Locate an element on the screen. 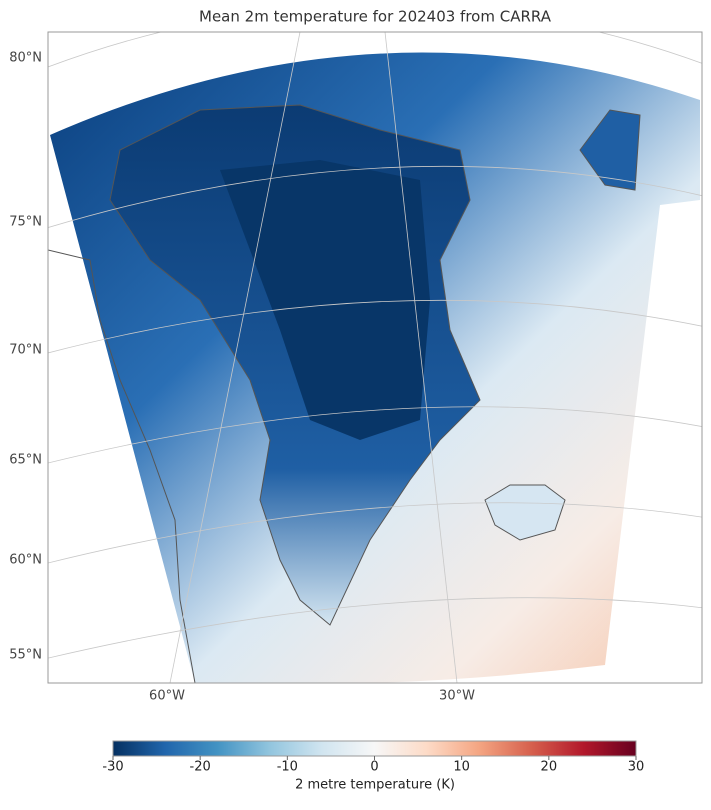  colorbar-tick-label: -20 is located at coordinates (200, 767).